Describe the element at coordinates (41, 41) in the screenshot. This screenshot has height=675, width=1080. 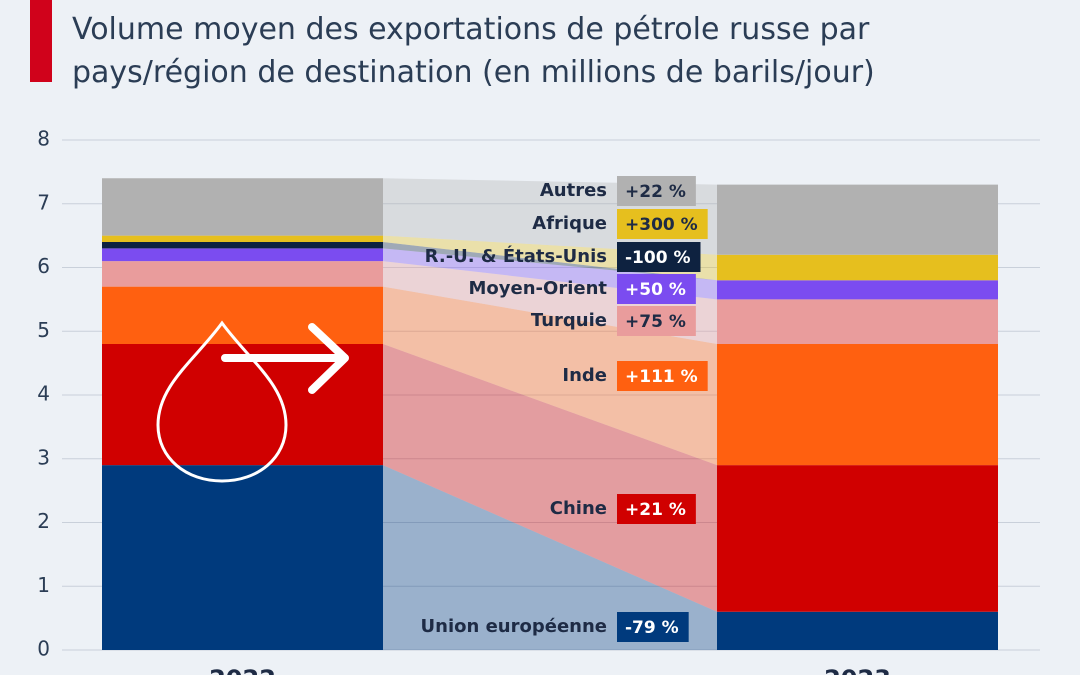
I see `title-accent` at that location.